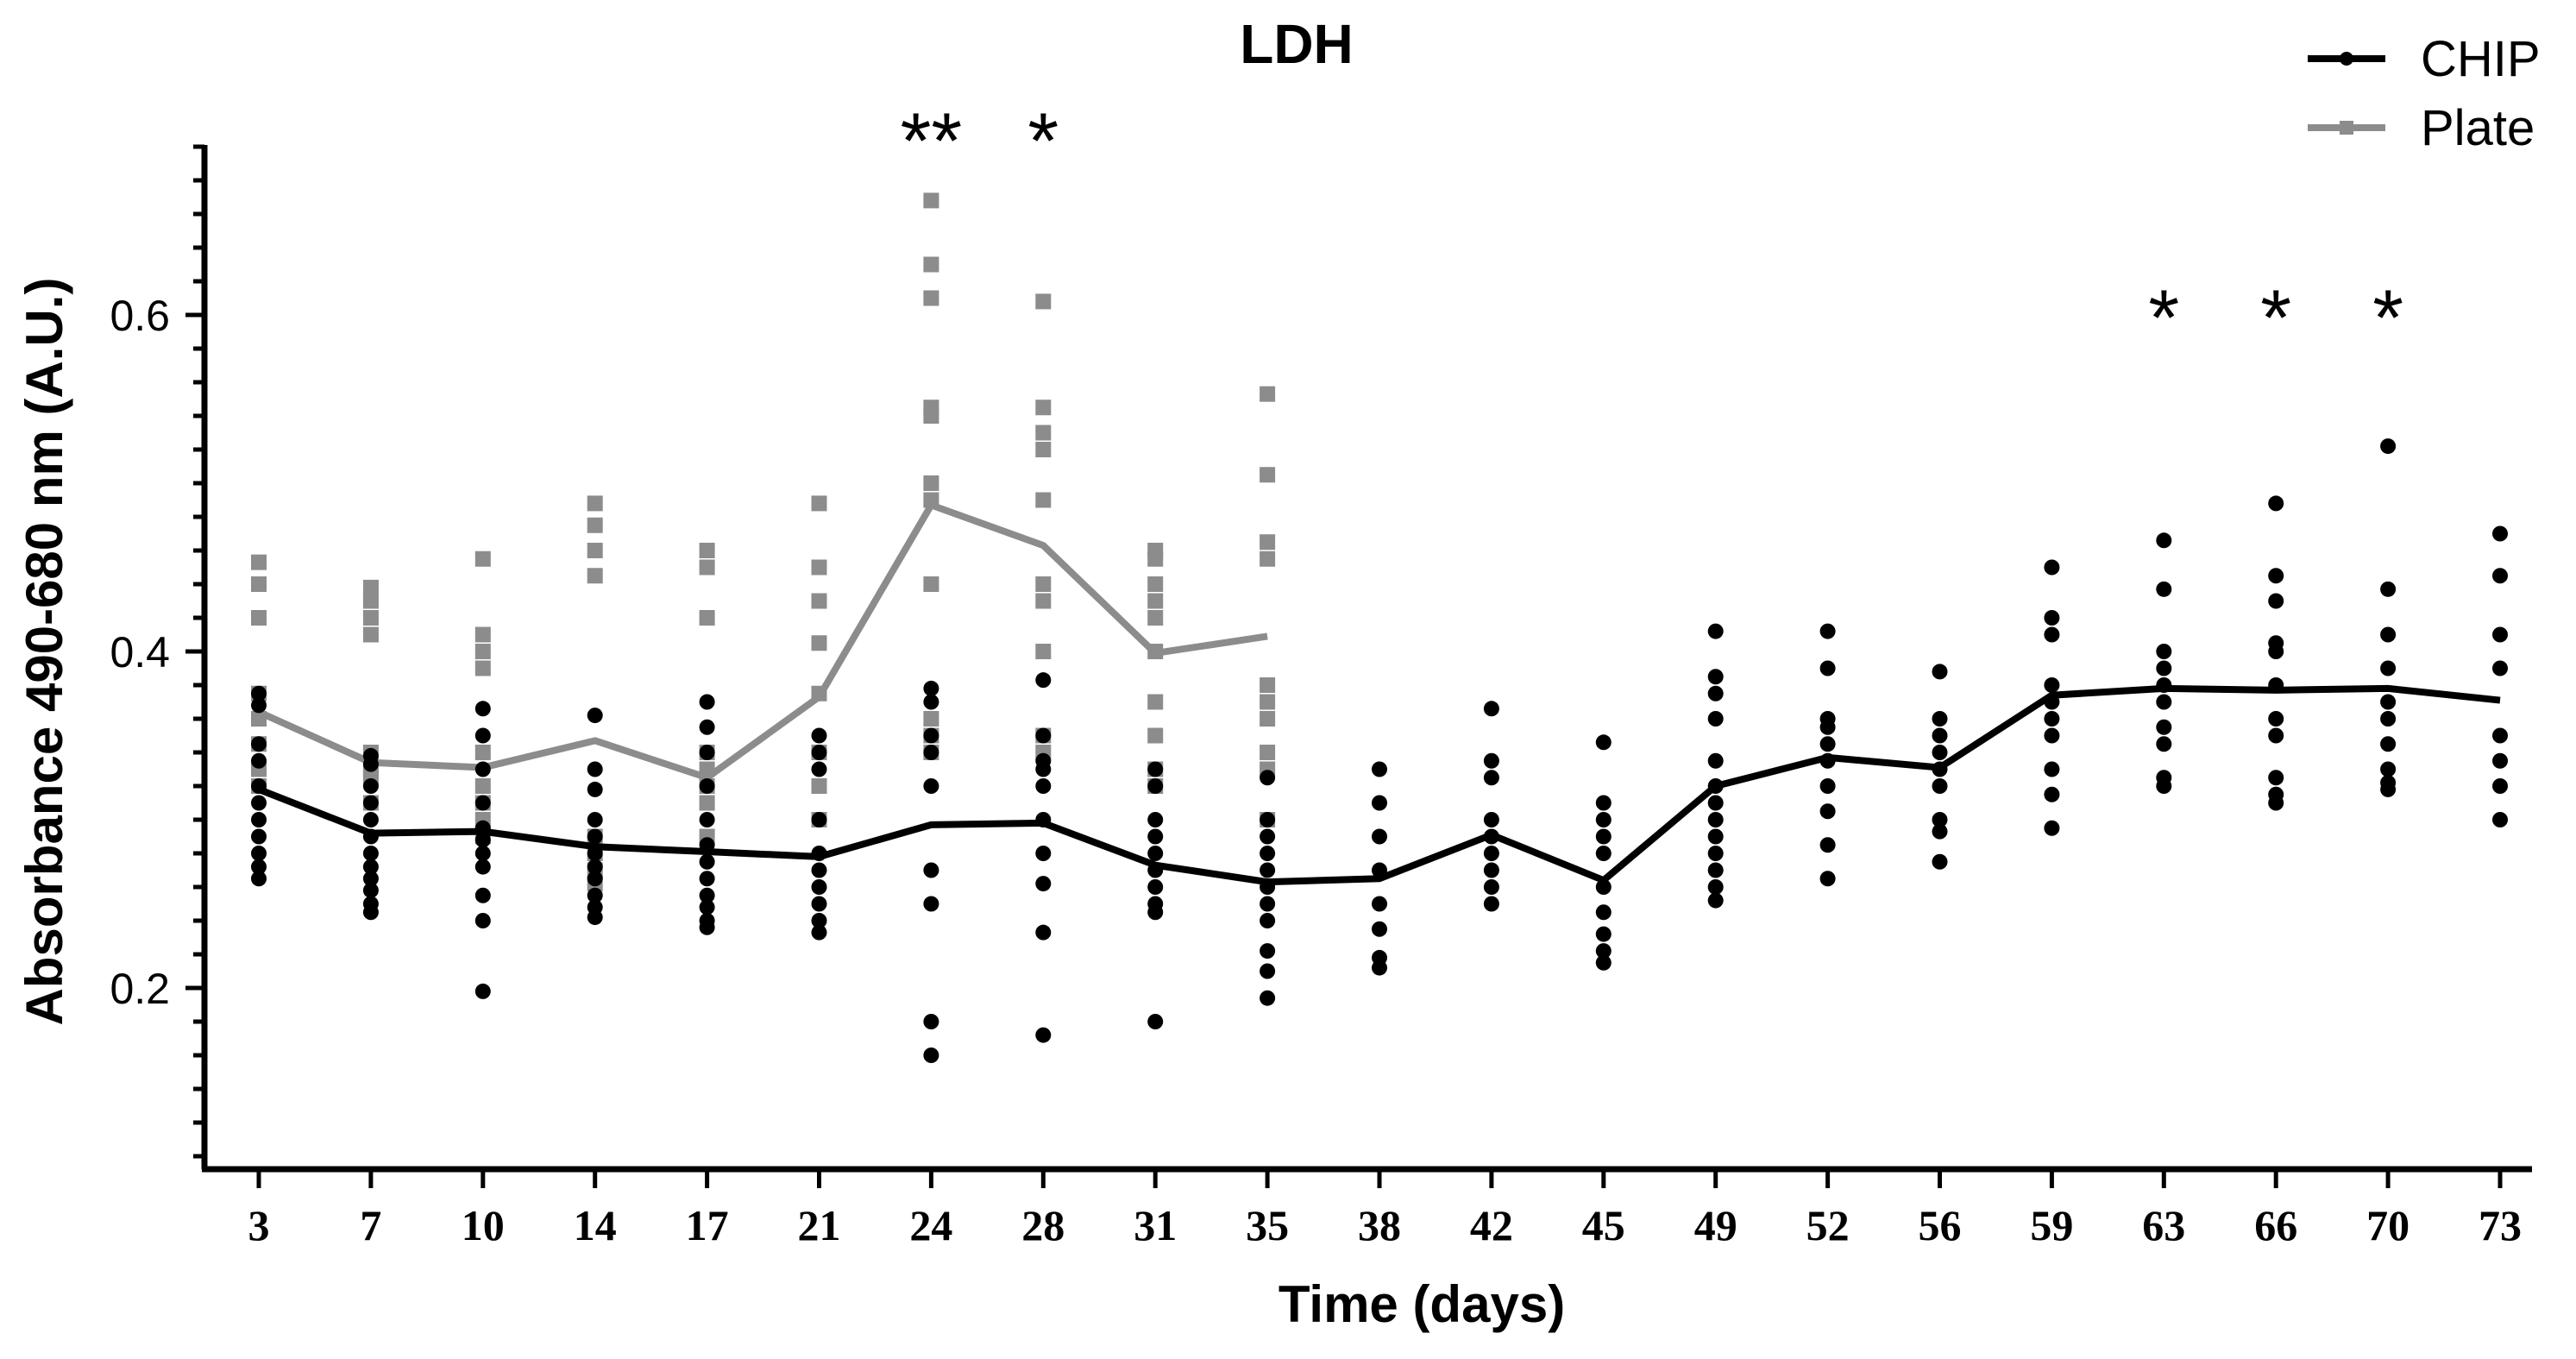  I want to click on legend-item-chip: CHIP, so click(2424, 59).